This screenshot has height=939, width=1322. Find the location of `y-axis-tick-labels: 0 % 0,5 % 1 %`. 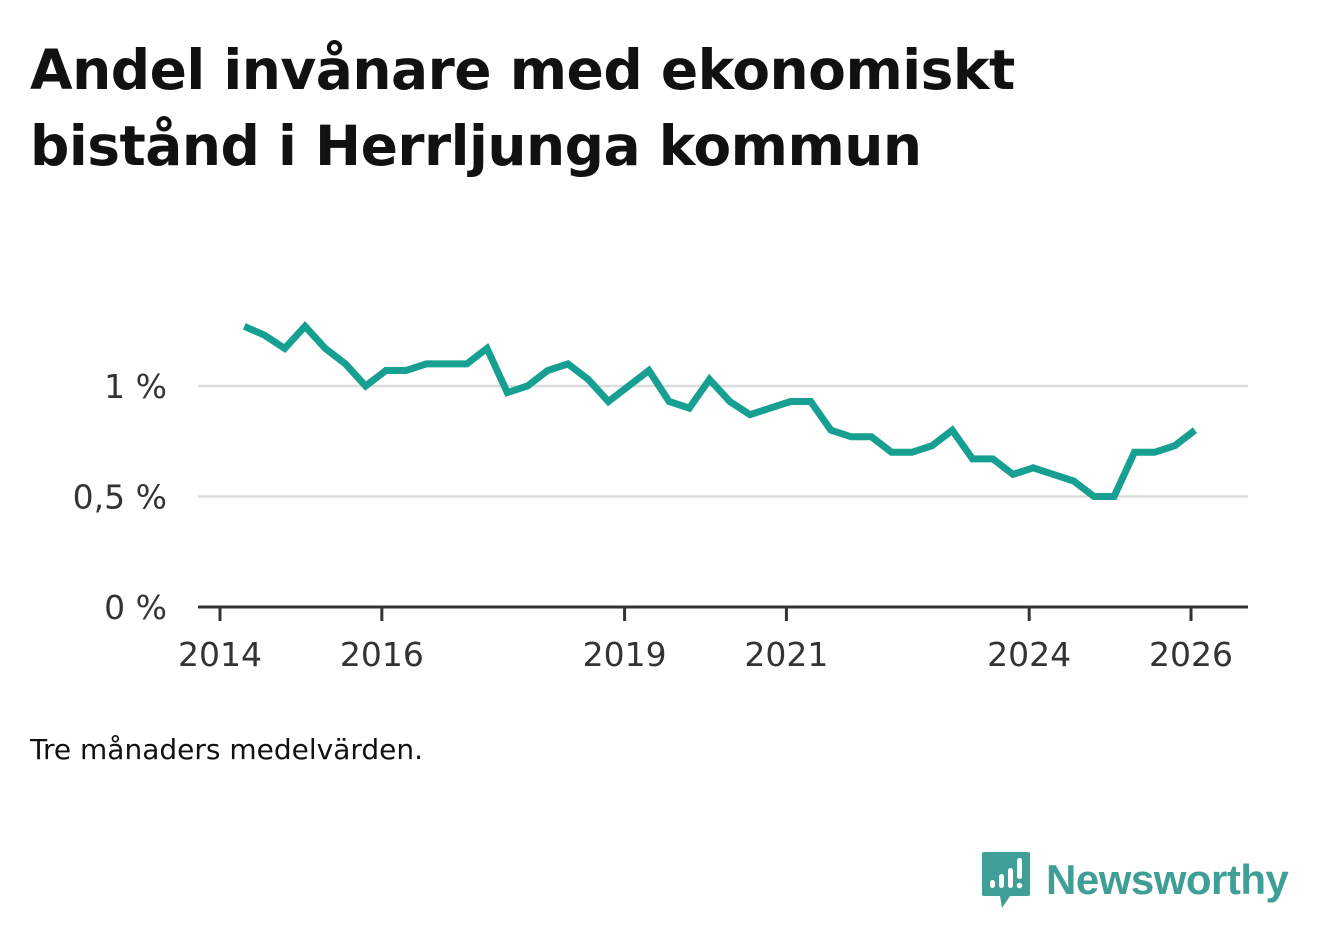

y-axis-tick-labels: 0 % 0,5 % 1 % is located at coordinates (120, 497).